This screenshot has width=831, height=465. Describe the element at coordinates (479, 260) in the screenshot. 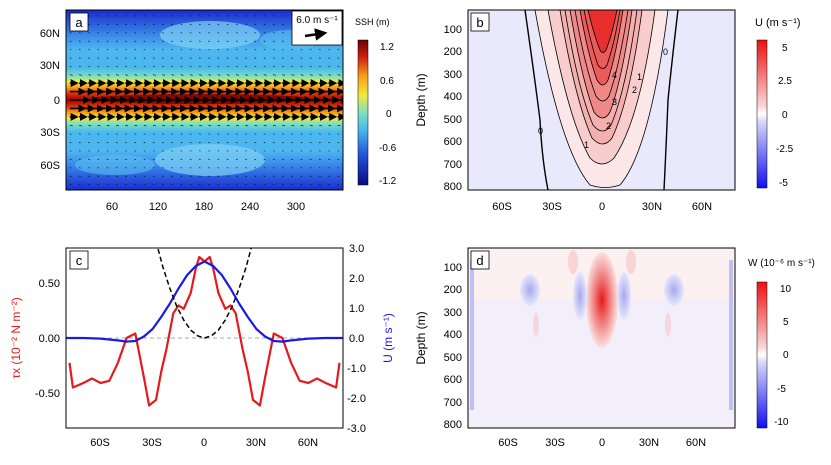

I see `panel-label-d: d` at that location.